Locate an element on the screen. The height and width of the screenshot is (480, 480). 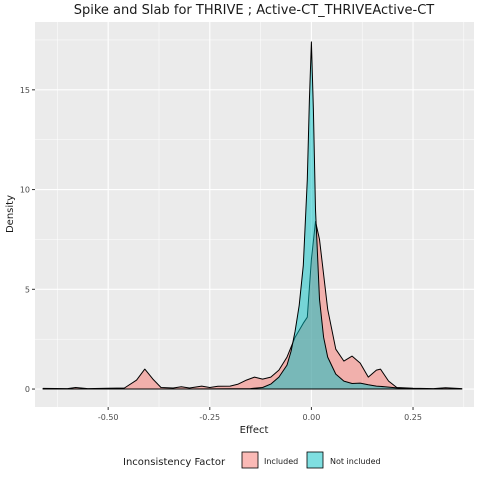
y-tick-label: 5 is located at coordinates (27, 289).